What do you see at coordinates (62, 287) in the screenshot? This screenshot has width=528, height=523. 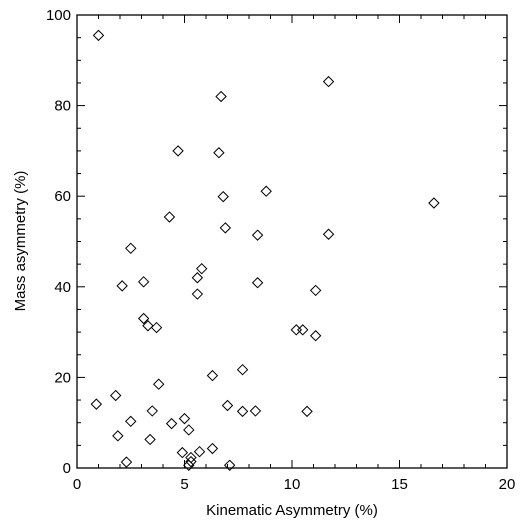 I see `y-tick-label: 40` at bounding box center [62, 287].